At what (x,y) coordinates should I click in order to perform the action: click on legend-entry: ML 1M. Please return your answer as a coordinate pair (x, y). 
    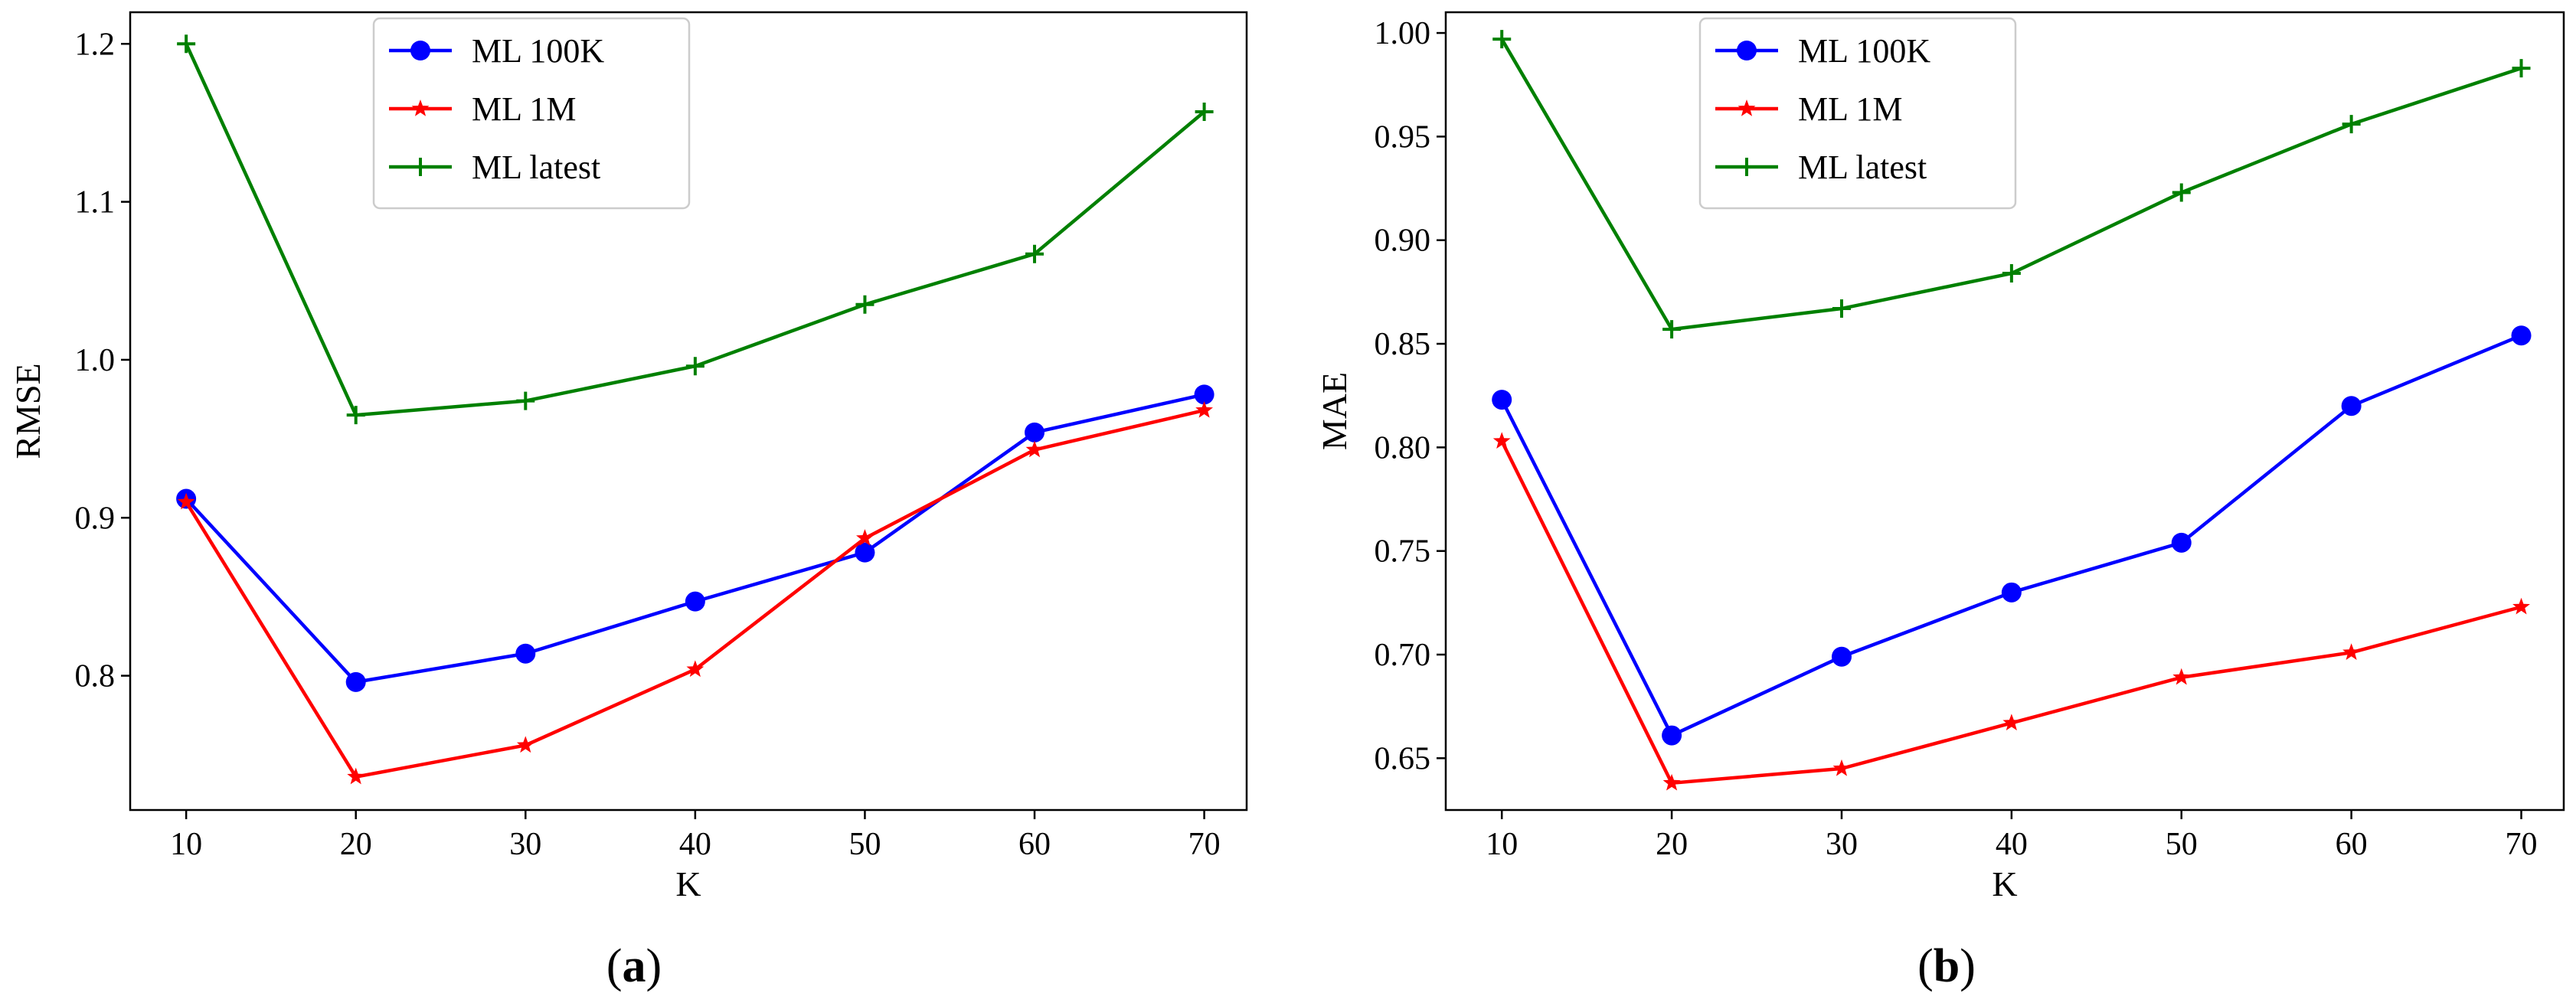
    Looking at the image, I should click on (483, 109).